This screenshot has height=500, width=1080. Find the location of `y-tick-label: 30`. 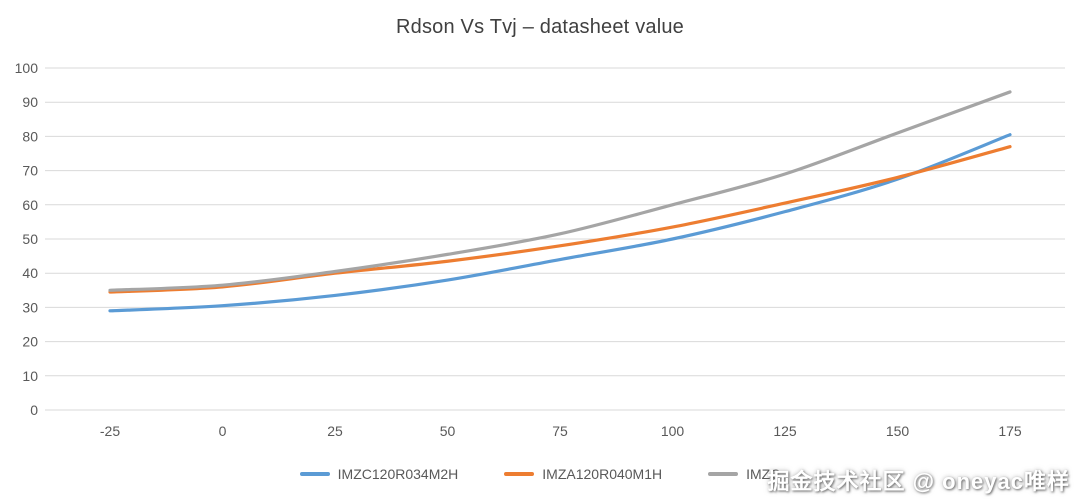

y-tick-label: 30 is located at coordinates (30, 307).